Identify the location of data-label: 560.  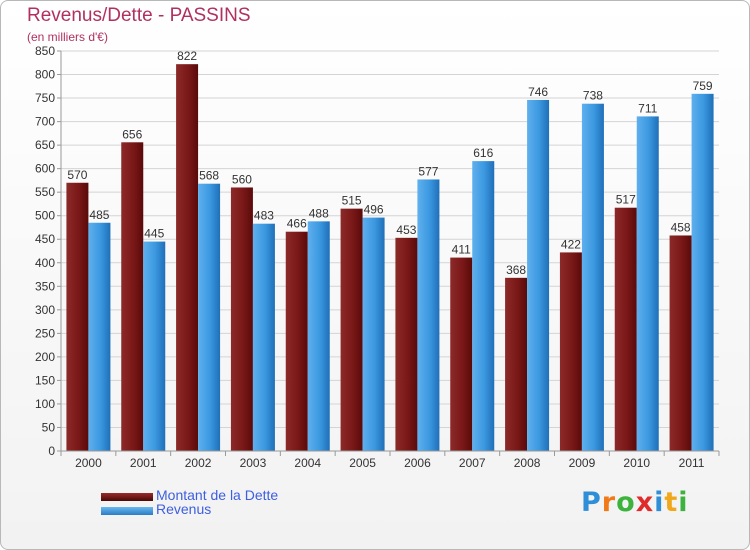
(242, 179).